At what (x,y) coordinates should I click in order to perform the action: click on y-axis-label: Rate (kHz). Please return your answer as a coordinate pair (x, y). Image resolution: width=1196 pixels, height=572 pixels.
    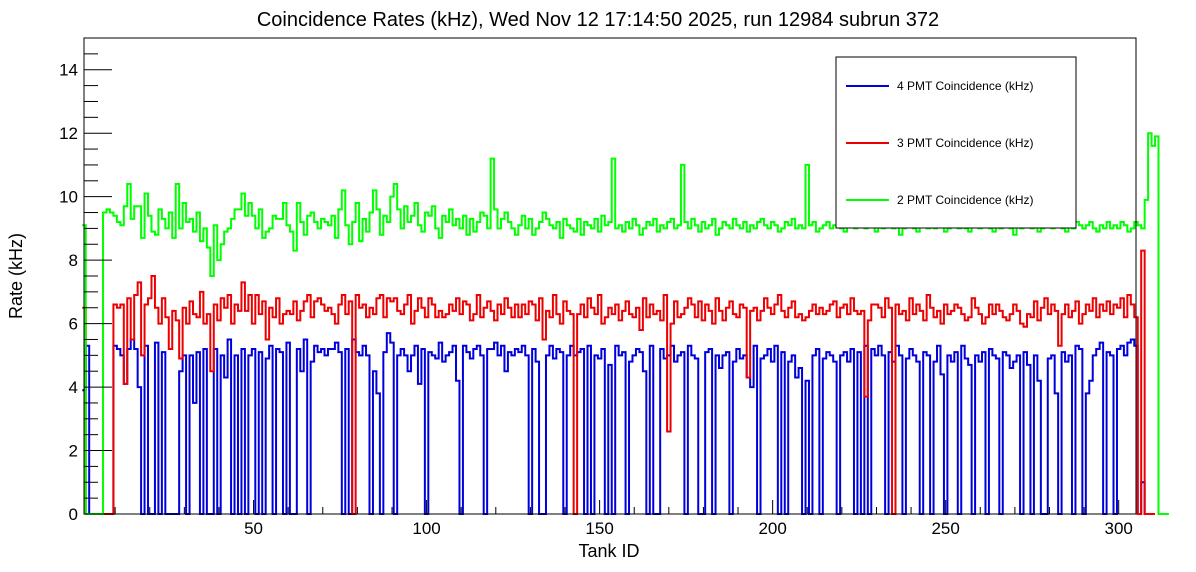
    Looking at the image, I should click on (16, 276).